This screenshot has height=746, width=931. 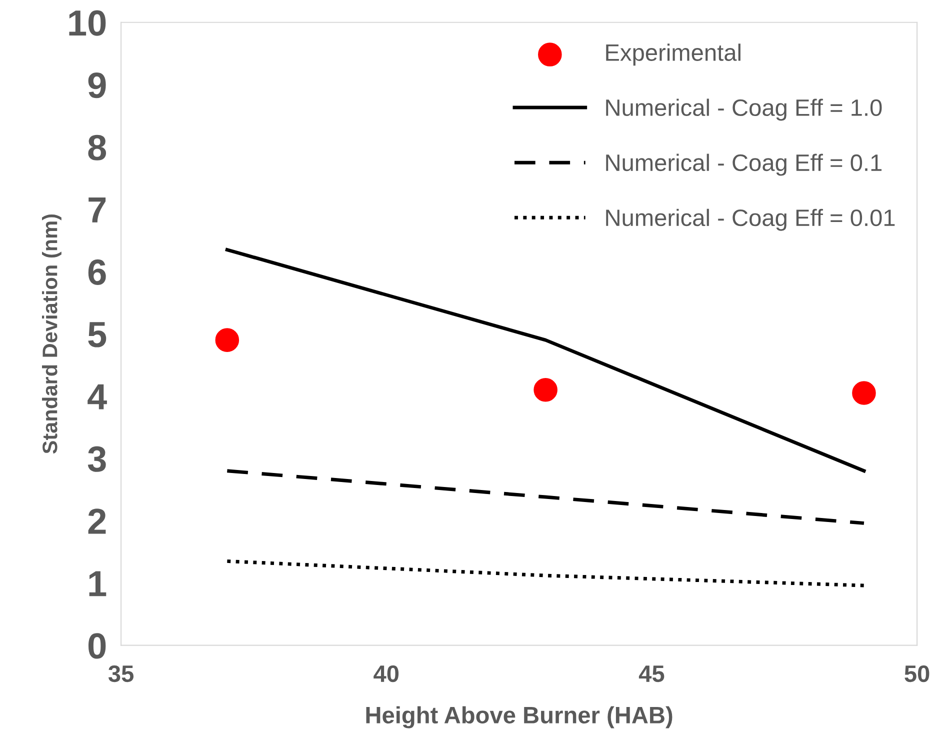 I want to click on legend-label: Experimental, so click(x=673, y=55).